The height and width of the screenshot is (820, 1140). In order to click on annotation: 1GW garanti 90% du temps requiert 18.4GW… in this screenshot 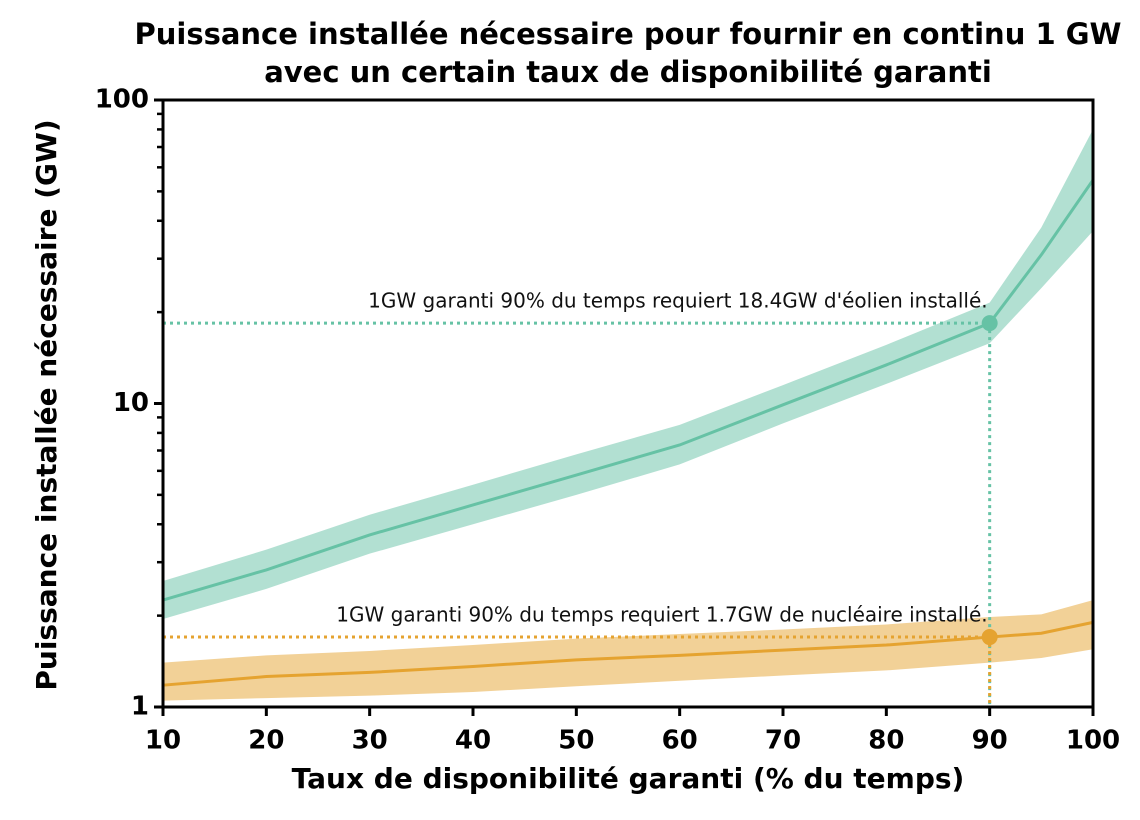, I will do `click(677, 301)`.